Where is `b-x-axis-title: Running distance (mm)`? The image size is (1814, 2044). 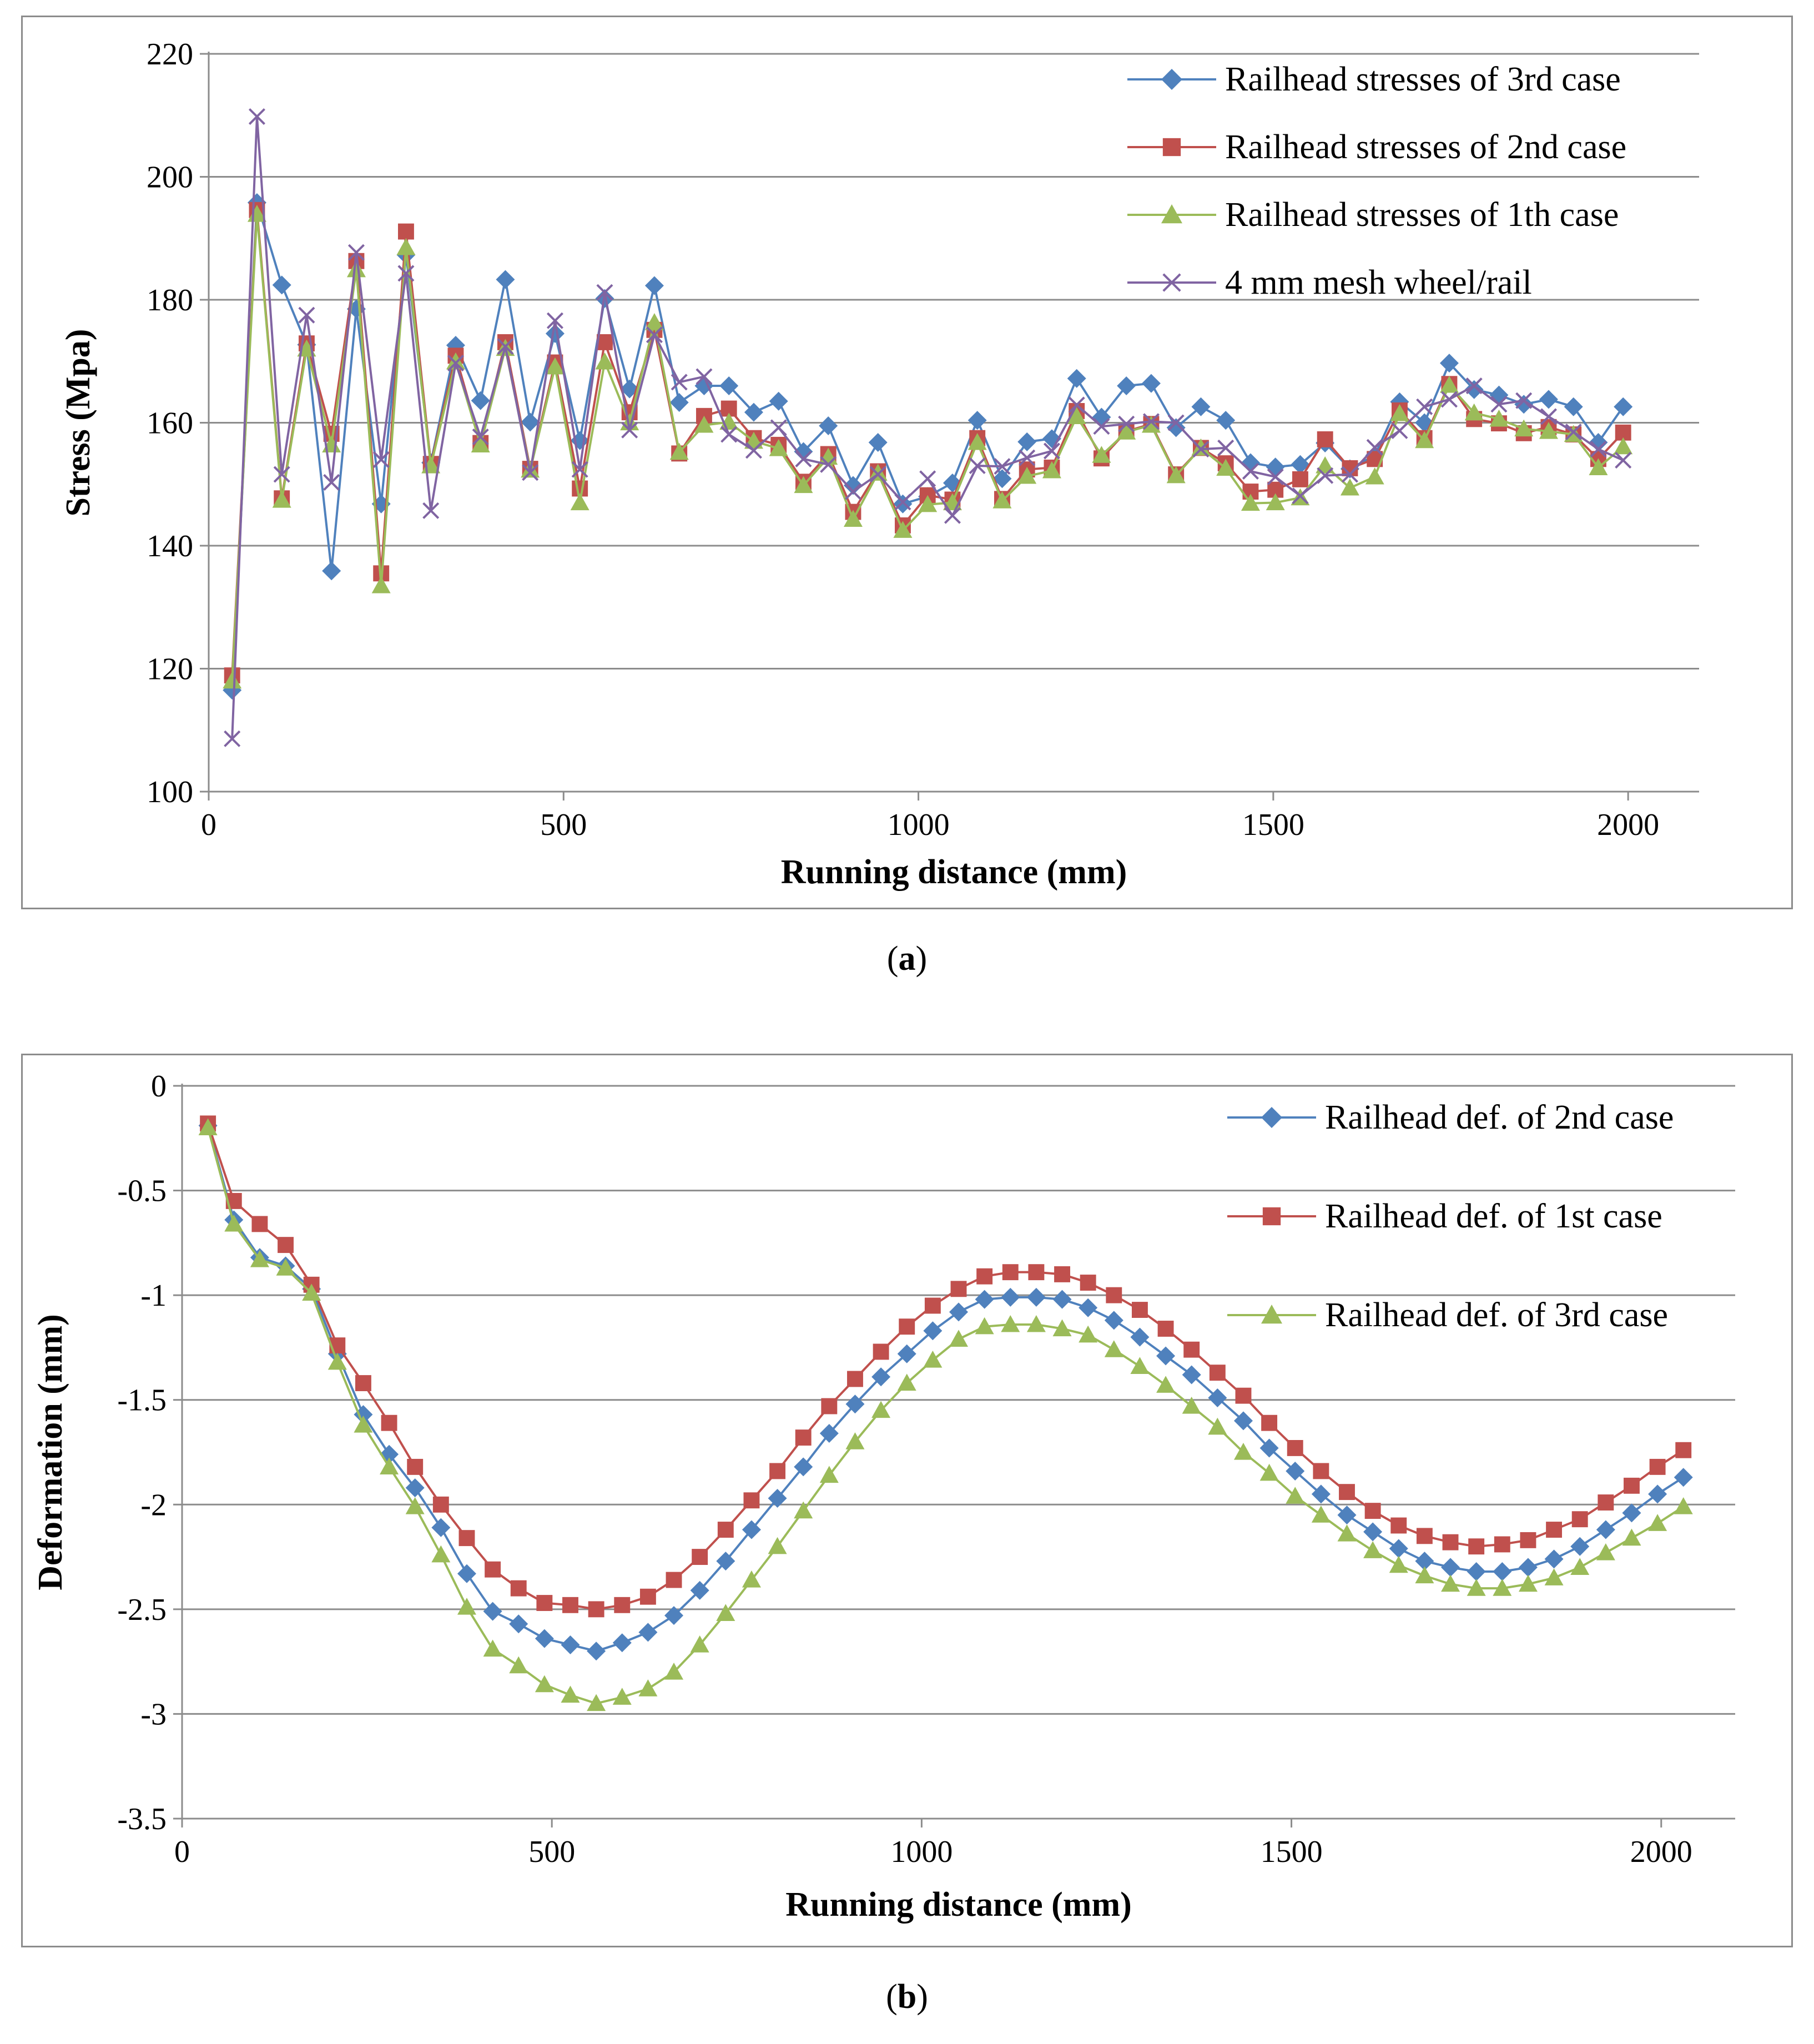
b-x-axis-title: Running distance (mm) is located at coordinates (958, 1905).